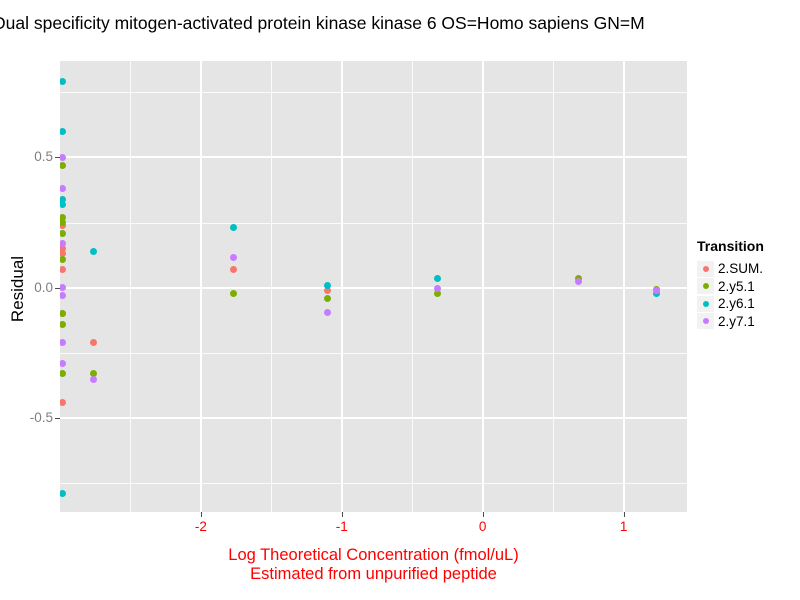  Describe the element at coordinates (373, 555) in the screenshot. I see `x-axis-title-line1: Log Theoretical Concentration (fmol/uL)` at that location.